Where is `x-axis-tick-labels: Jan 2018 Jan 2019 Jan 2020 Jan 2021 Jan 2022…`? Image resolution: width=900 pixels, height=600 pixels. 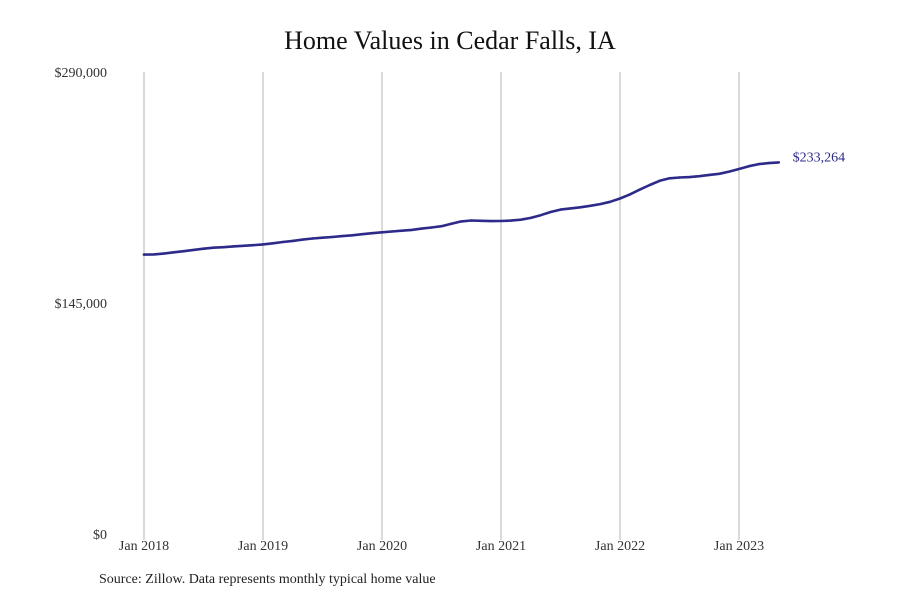
x-axis-tick-labels: Jan 2018 Jan 2019 Jan 2020 Jan 2021 Jan 2022… is located at coordinates (441, 546).